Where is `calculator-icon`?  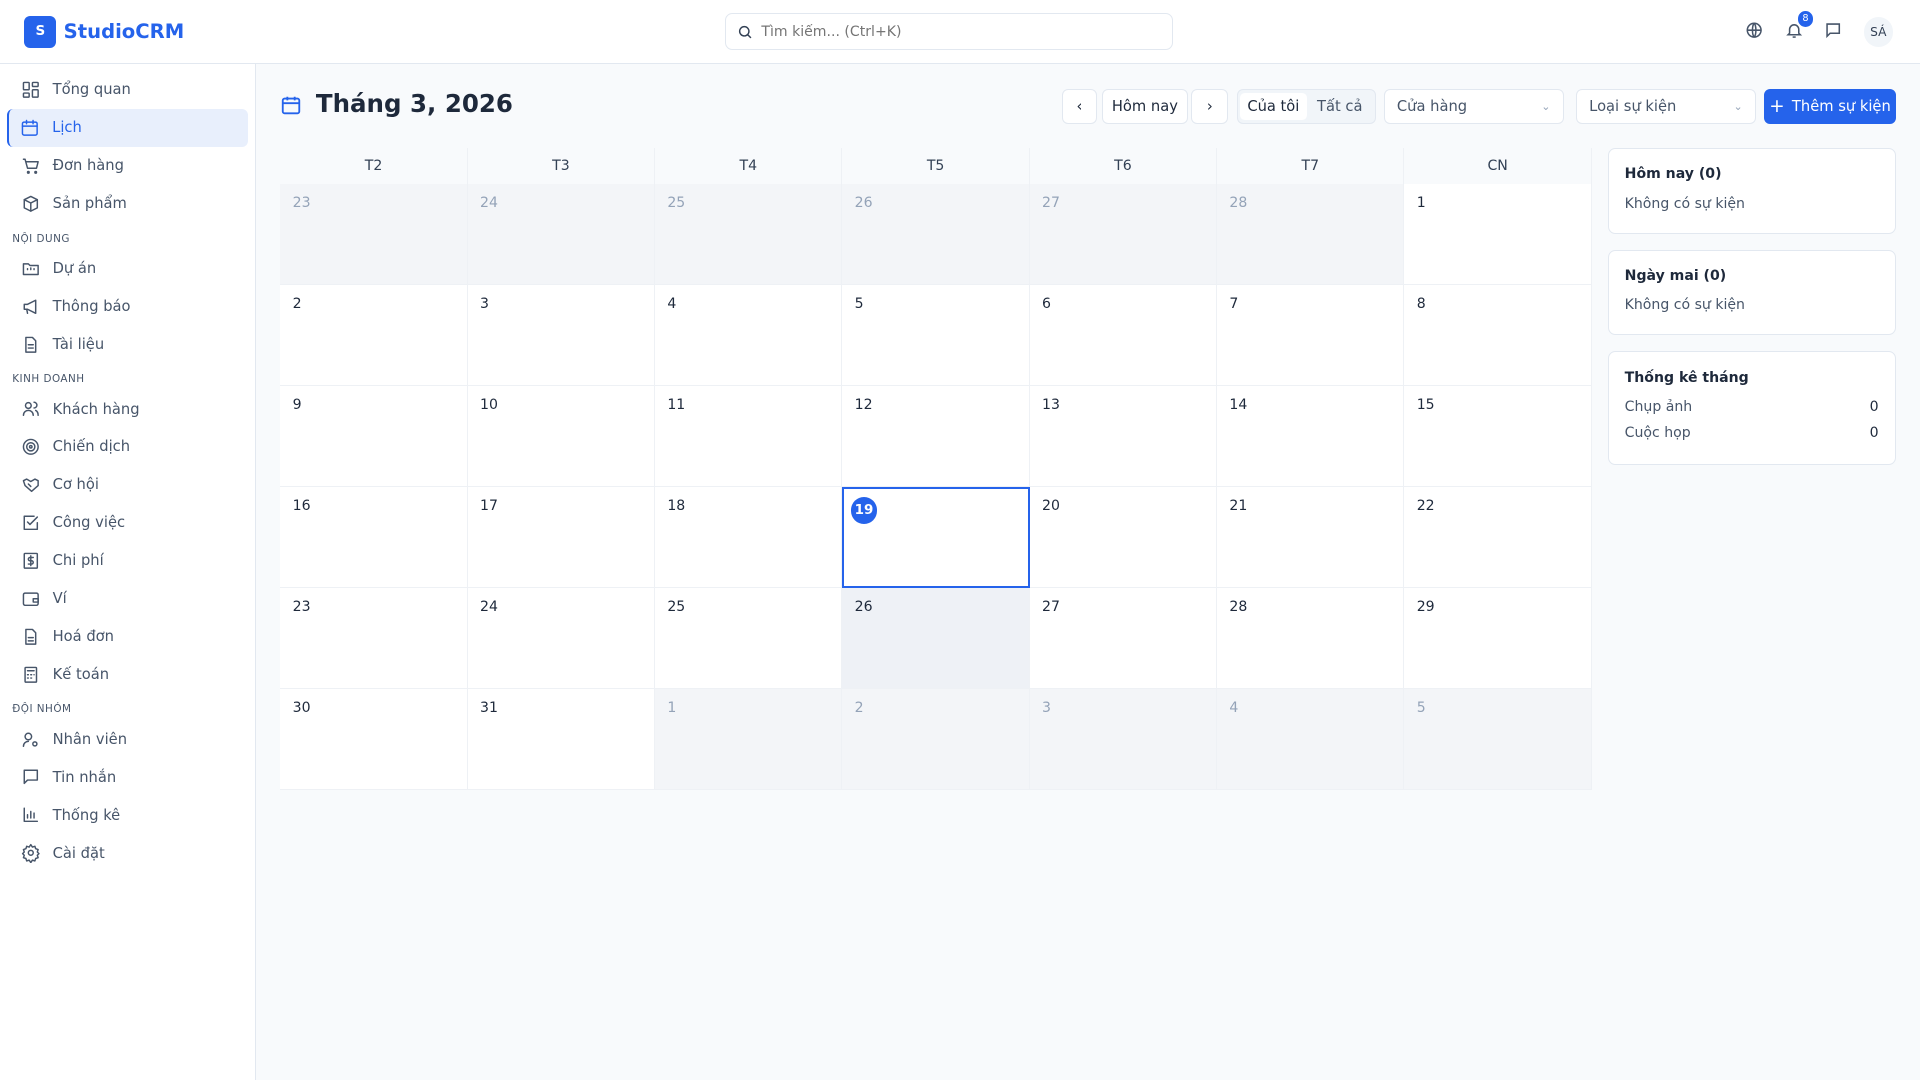
calculator-icon is located at coordinates (31, 675).